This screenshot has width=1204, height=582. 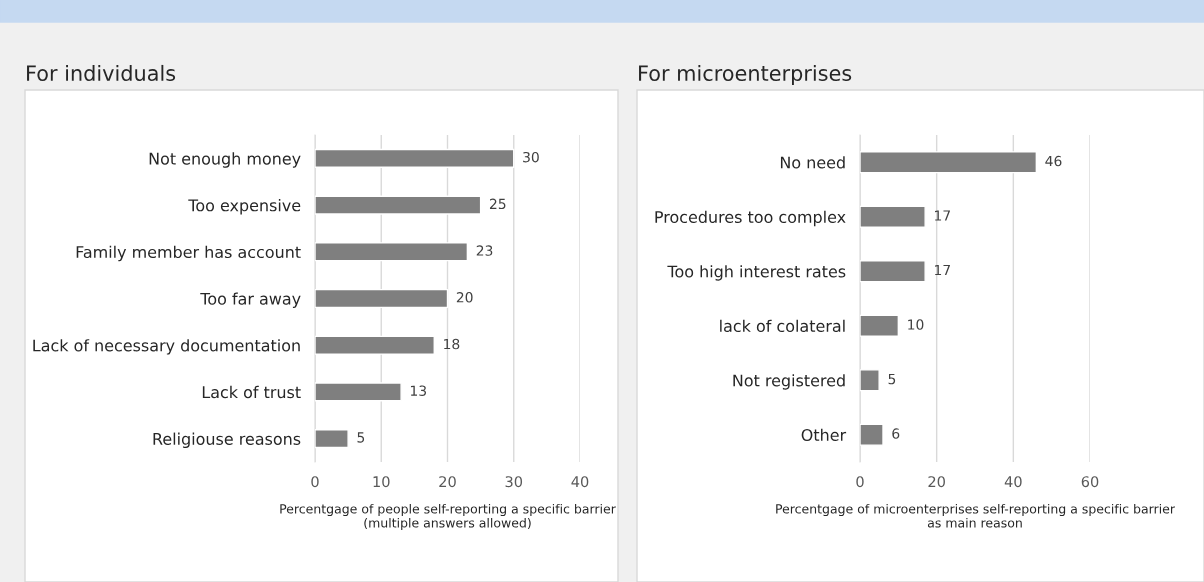 I want to click on y-tick-label: Not registered, so click(x=789, y=382).